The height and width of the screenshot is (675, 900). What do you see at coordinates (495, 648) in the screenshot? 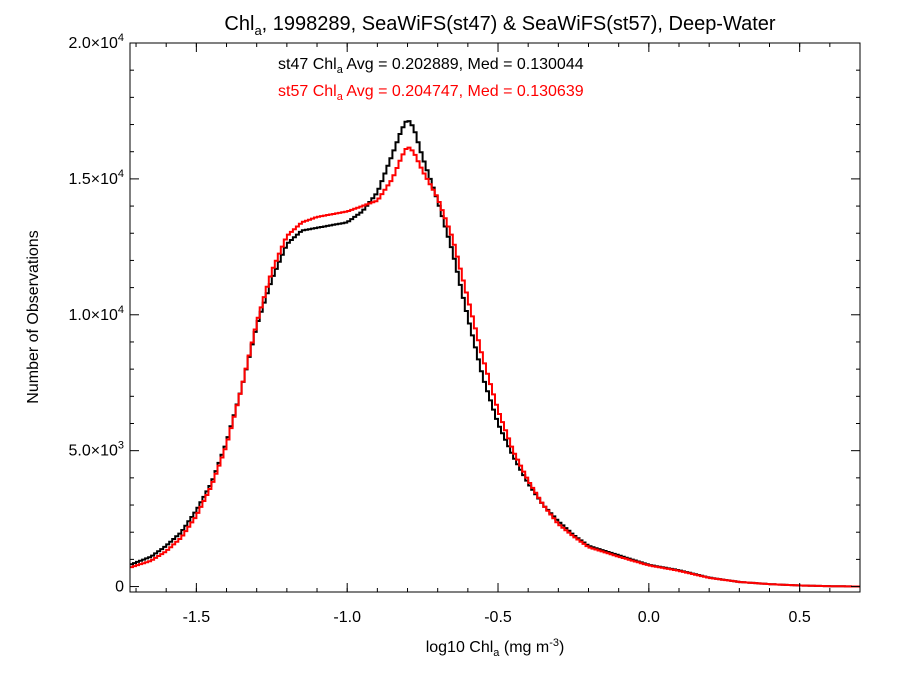
I see `x-axis-label: log10 Chla (mg m-3)` at bounding box center [495, 648].